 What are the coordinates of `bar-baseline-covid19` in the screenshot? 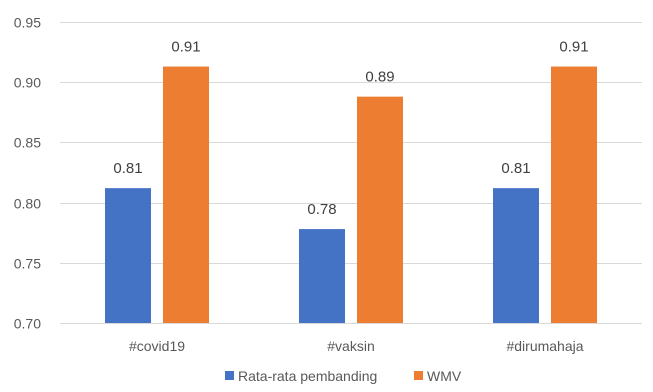 It's located at (128, 255).